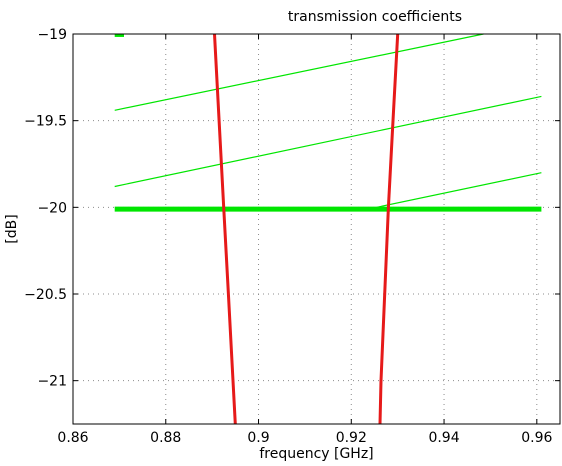 The width and height of the screenshot is (562, 466). What do you see at coordinates (12, 228) in the screenshot?
I see `y-axis-label: [dB]` at bounding box center [12, 228].